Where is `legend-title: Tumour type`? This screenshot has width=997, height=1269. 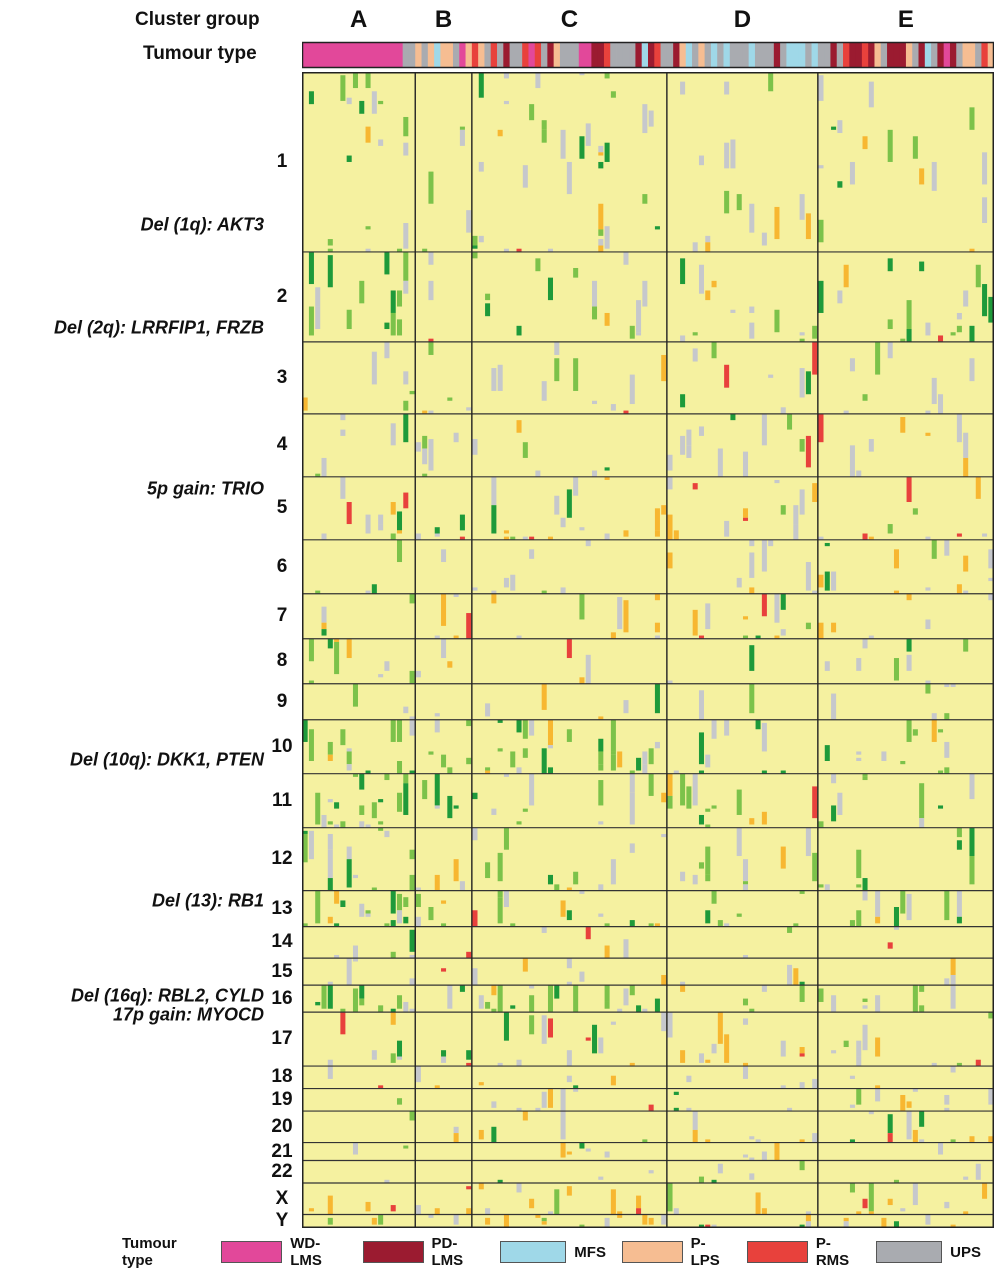
legend-title: Tumour type is located at coordinates (149, 1252).